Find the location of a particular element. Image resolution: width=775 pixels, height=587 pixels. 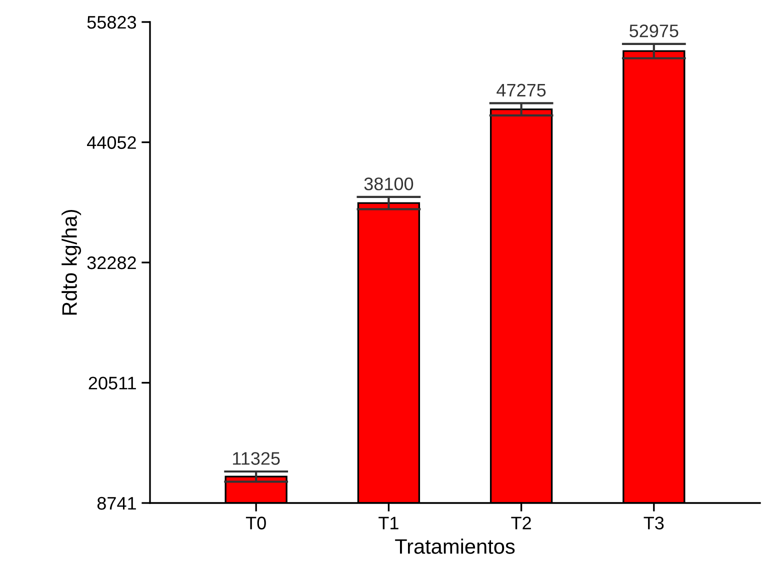

y-tick-label: 8741 is located at coordinates (116, 503).